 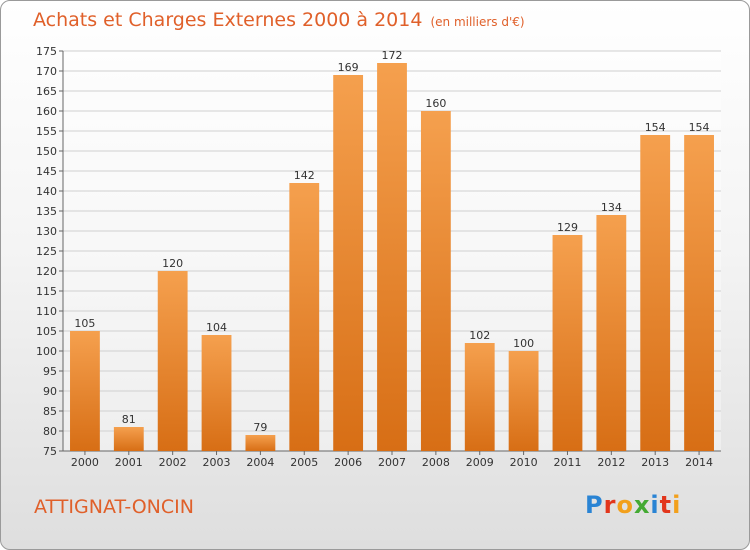 I want to click on y-tick-label: 100, so click(x=46, y=351).